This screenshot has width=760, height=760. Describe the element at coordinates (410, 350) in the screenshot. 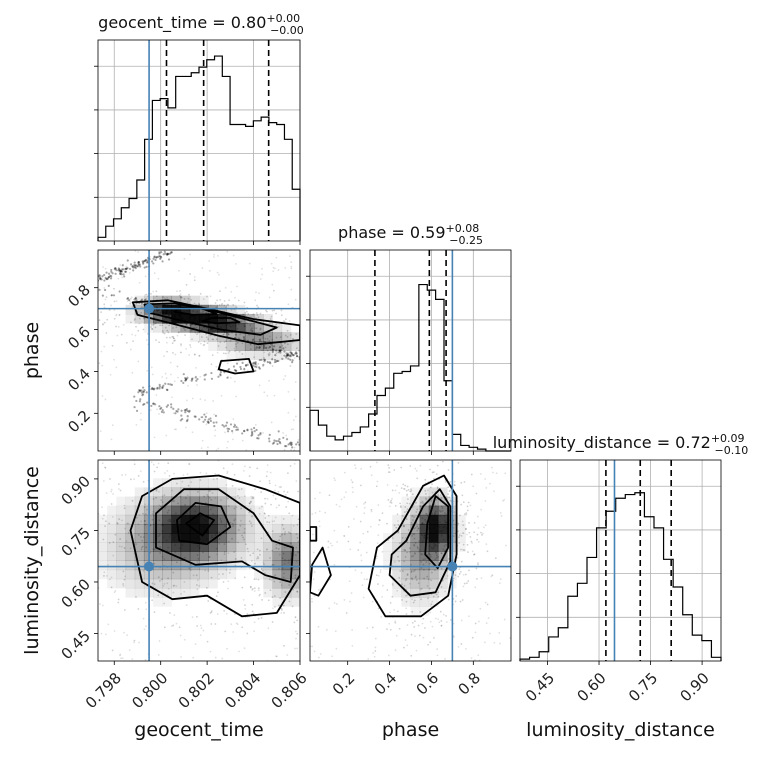

I see `hist-frame-phase` at that location.